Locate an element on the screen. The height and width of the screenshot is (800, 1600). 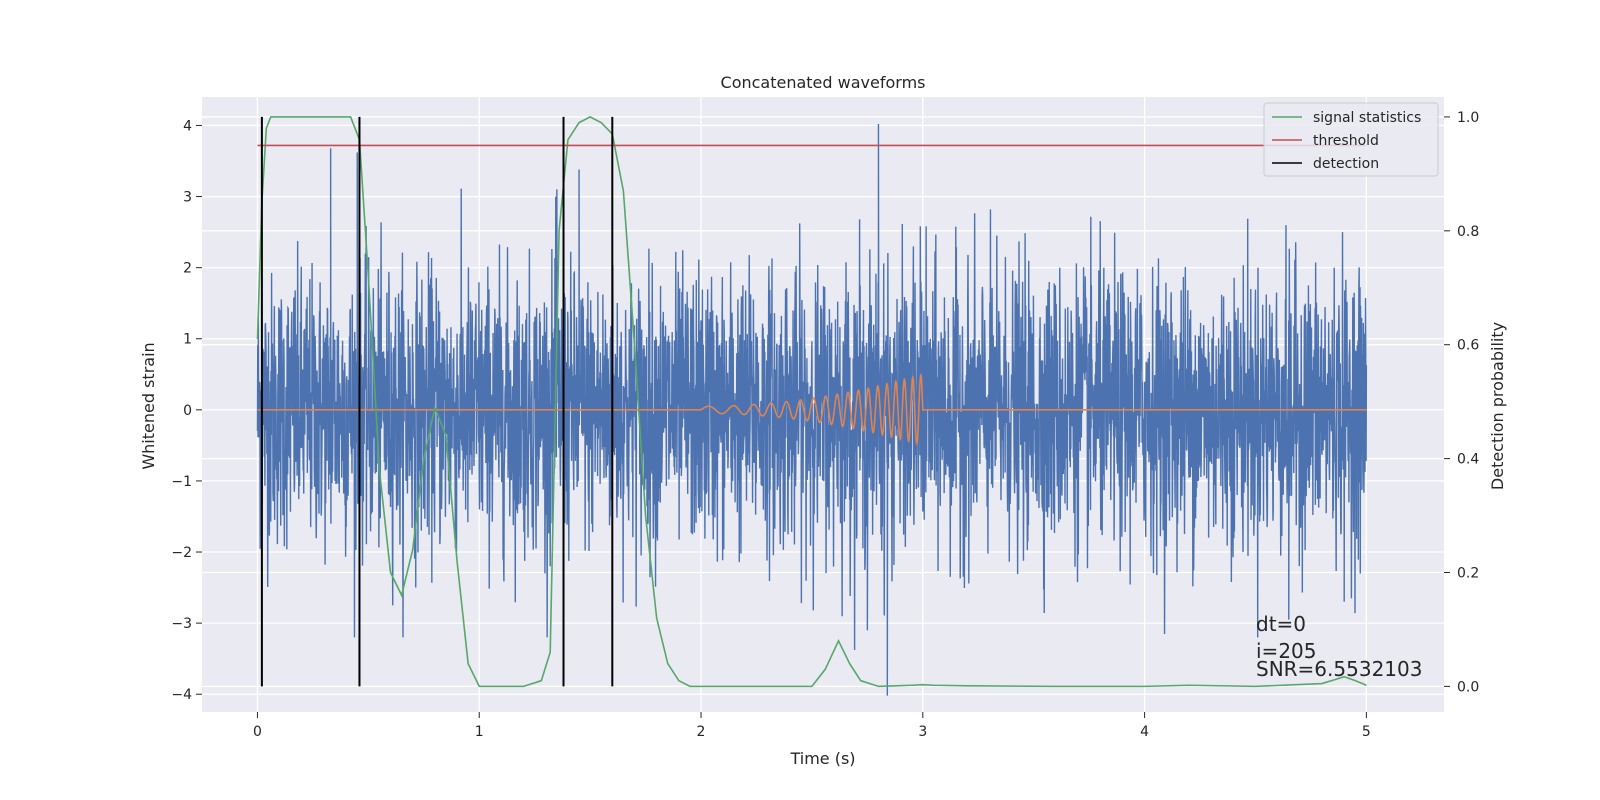
series-injected-waveform is located at coordinates (812, 410).